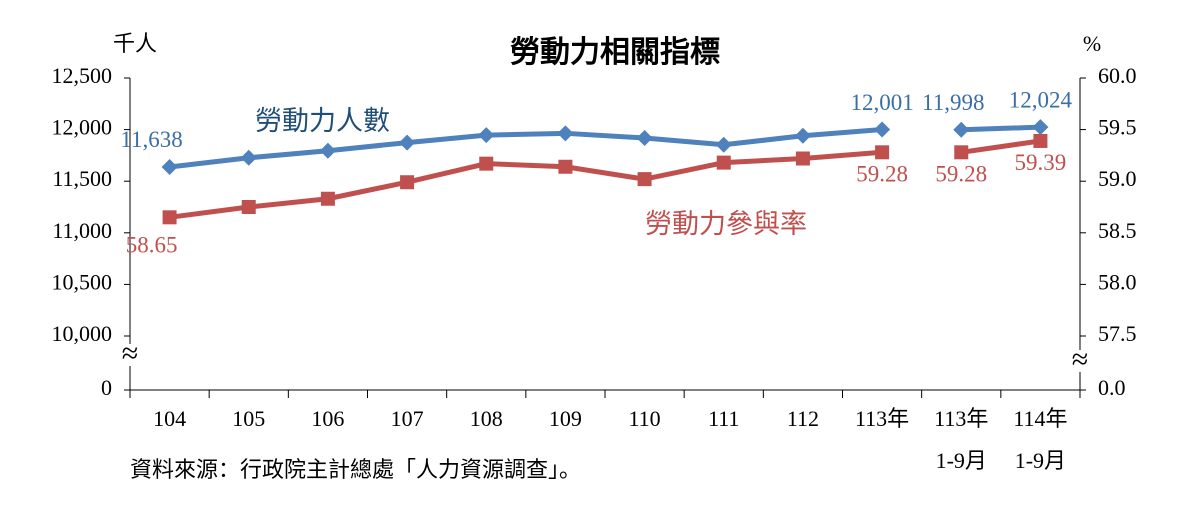 The height and width of the screenshot is (517, 1189). I want to click on data-label: 12,001, so click(881, 102).